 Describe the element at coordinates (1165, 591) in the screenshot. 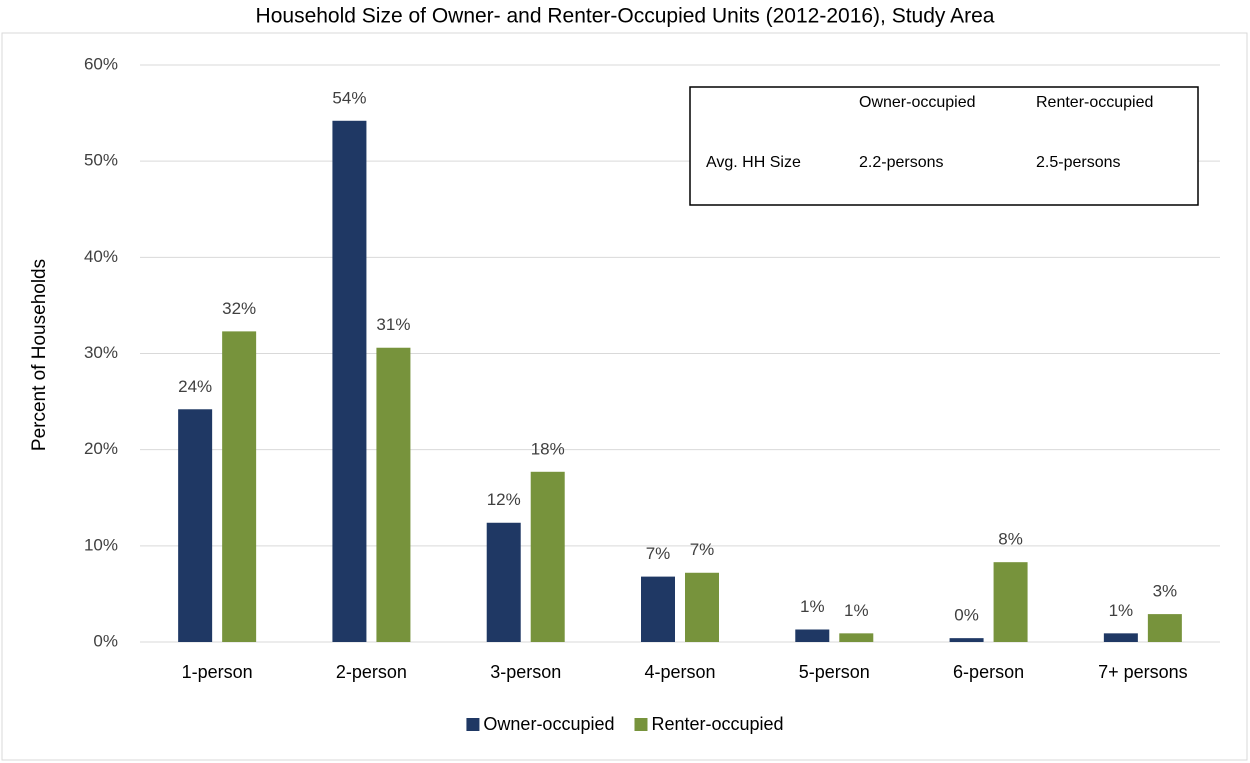

I see `value-label: 3%` at that location.